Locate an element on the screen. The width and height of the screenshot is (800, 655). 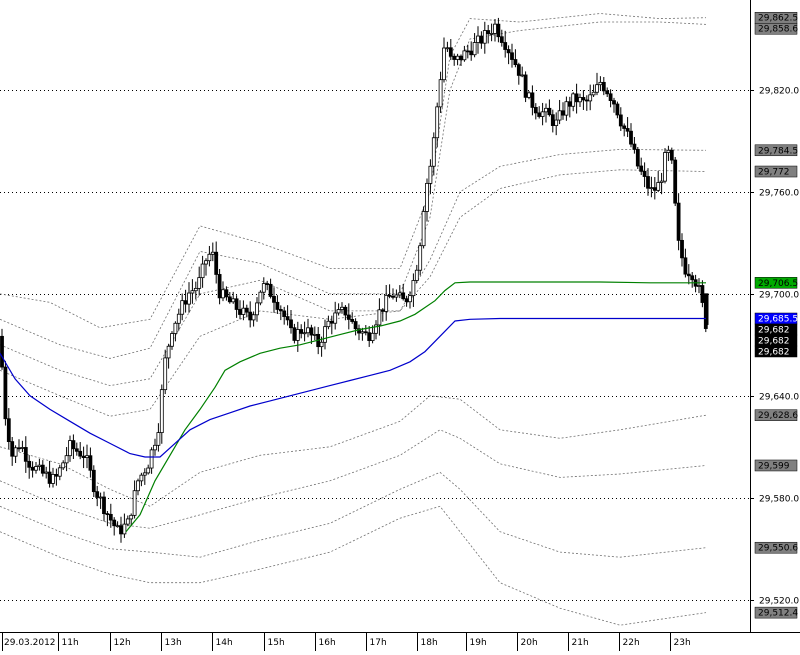
x-tick-label: 18h is located at coordinates (429, 643).